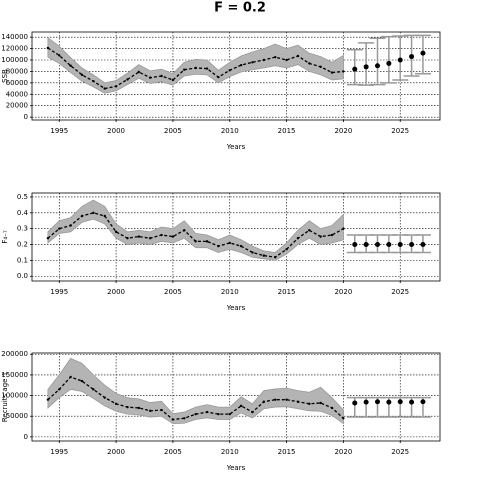 Image resolution: width=480 pixels, height=480 pixels. I want to click on x-tick-label: 2005, so click(173, 292).